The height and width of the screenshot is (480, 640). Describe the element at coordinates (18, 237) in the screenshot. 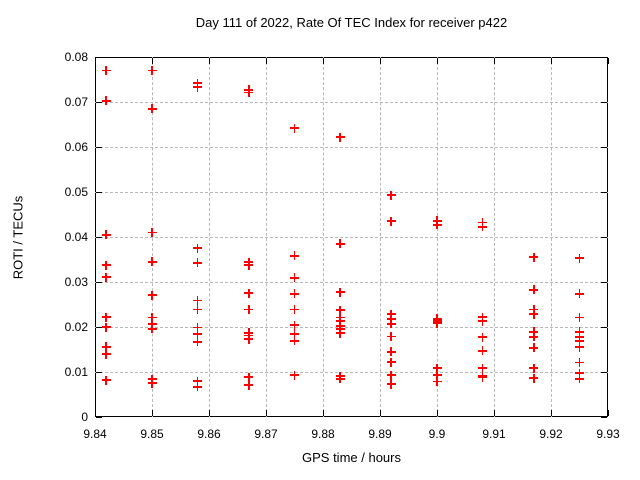

I see `y-axis-label: ROTI / TECUs` at that location.